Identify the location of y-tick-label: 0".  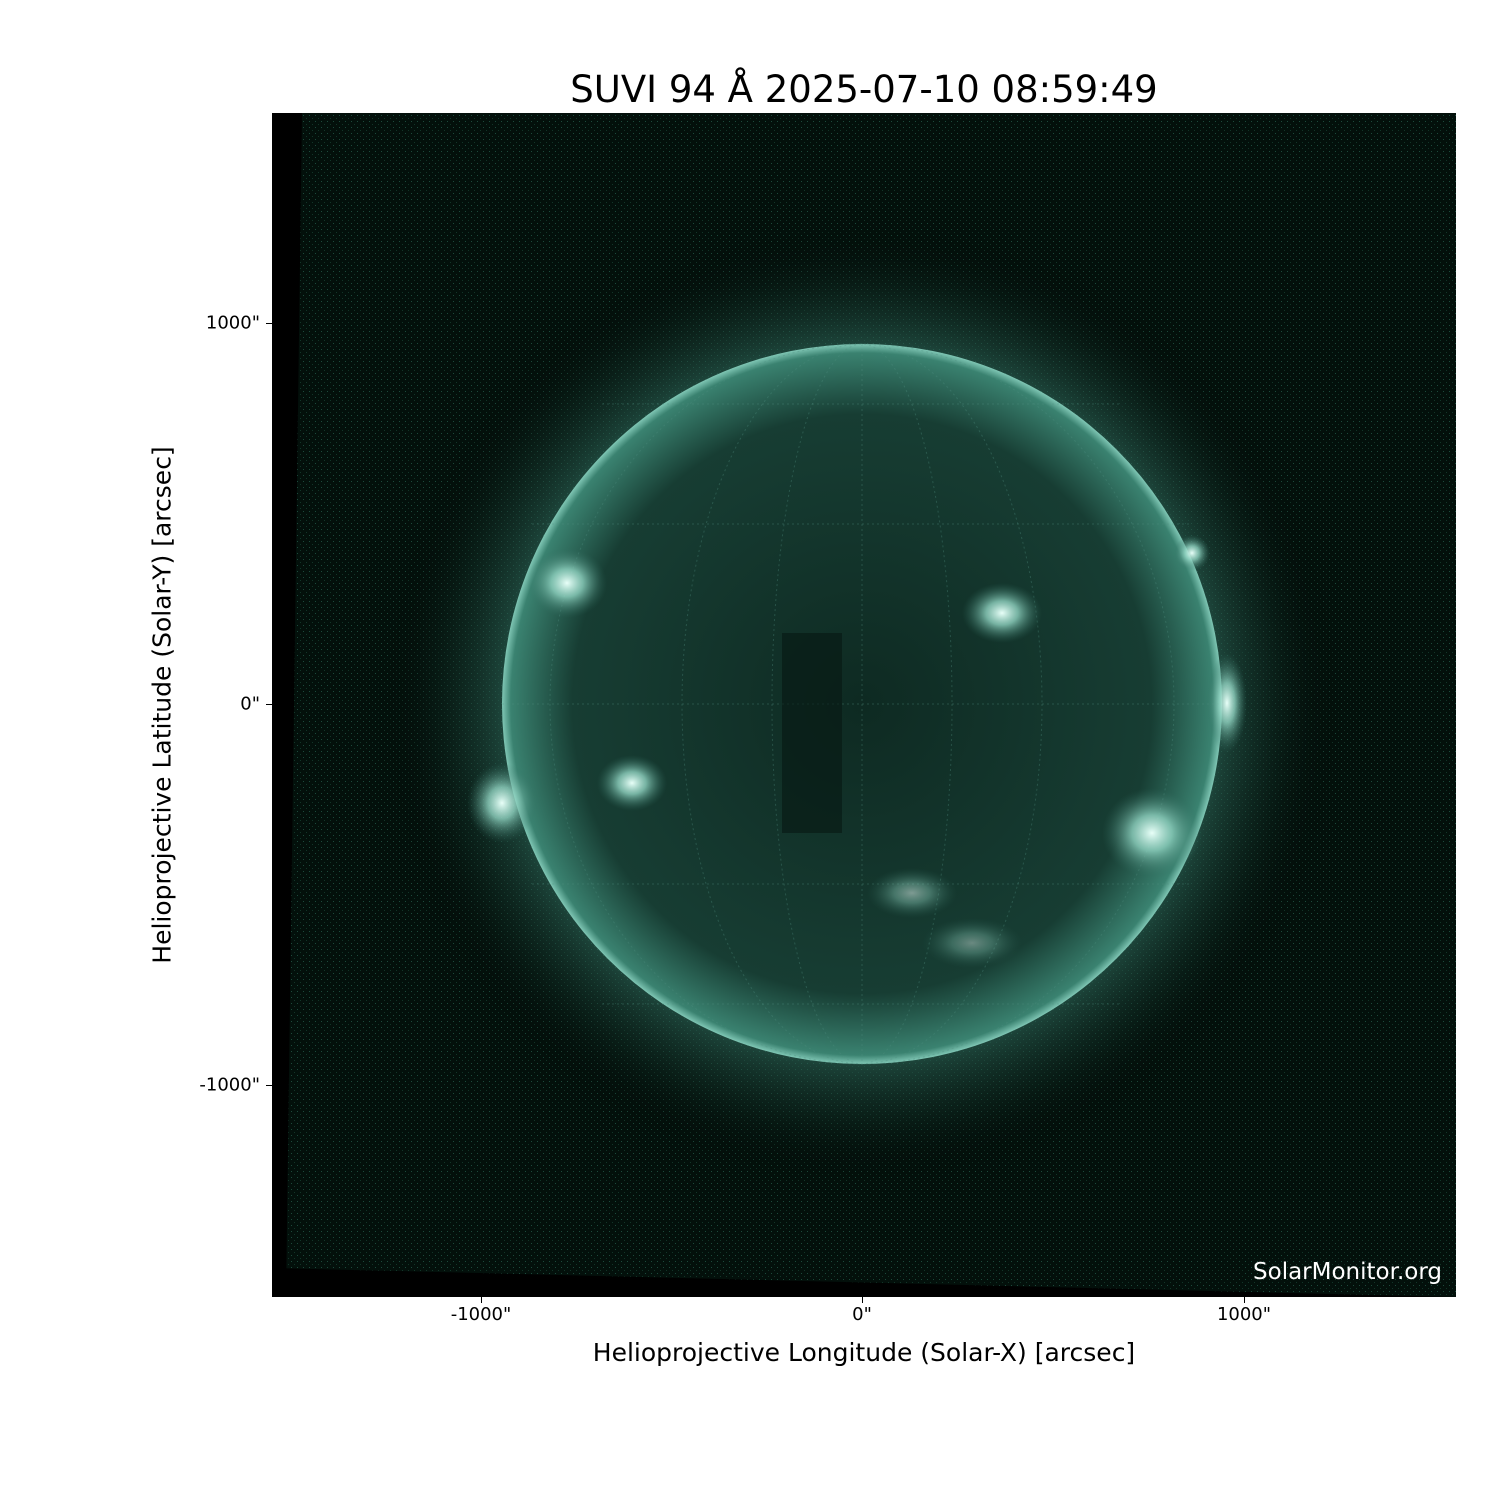
(250, 704).